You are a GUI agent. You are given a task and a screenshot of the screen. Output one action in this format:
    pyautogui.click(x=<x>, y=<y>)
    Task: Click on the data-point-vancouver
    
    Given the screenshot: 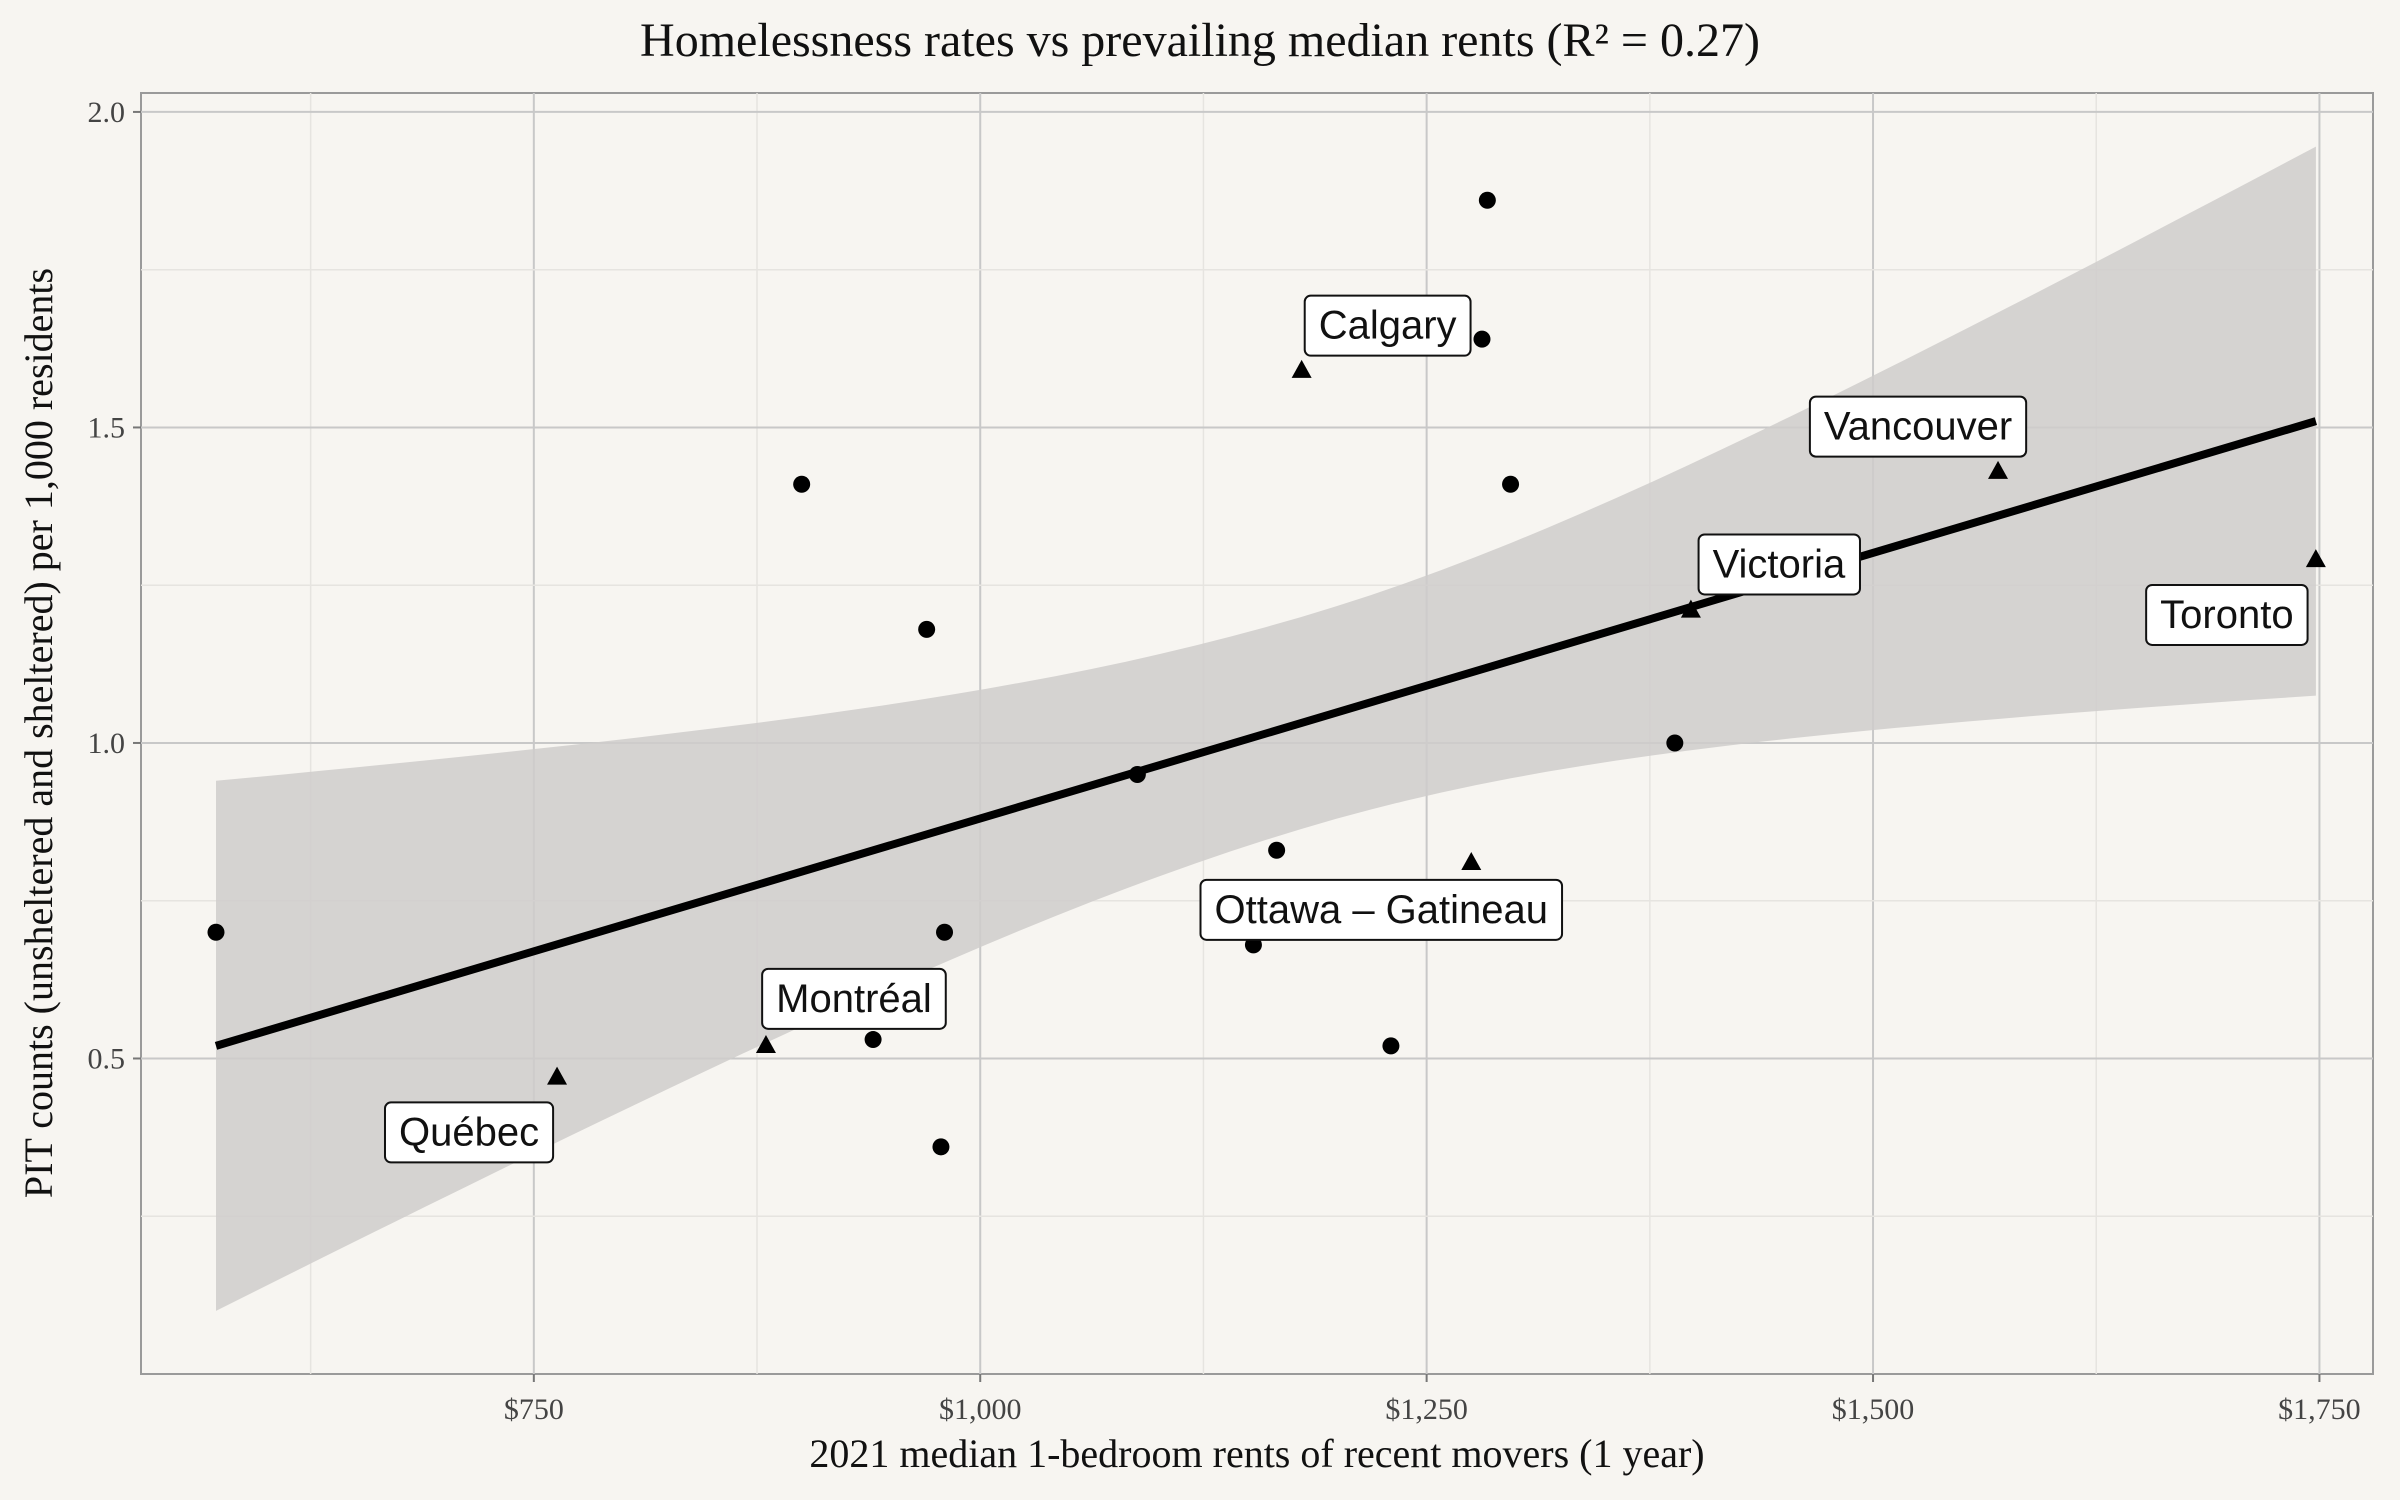 What is the action you would take?
    pyautogui.click(x=1998, y=469)
    